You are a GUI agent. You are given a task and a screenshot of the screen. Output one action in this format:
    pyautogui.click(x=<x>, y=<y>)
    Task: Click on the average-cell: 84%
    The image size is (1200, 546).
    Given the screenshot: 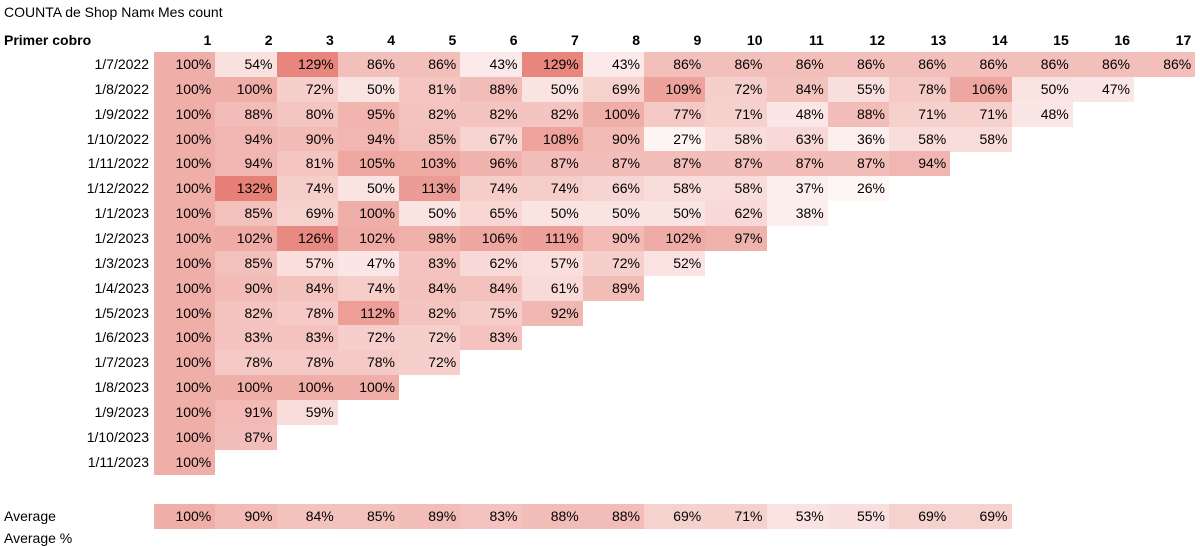 What is the action you would take?
    pyautogui.click(x=307, y=516)
    